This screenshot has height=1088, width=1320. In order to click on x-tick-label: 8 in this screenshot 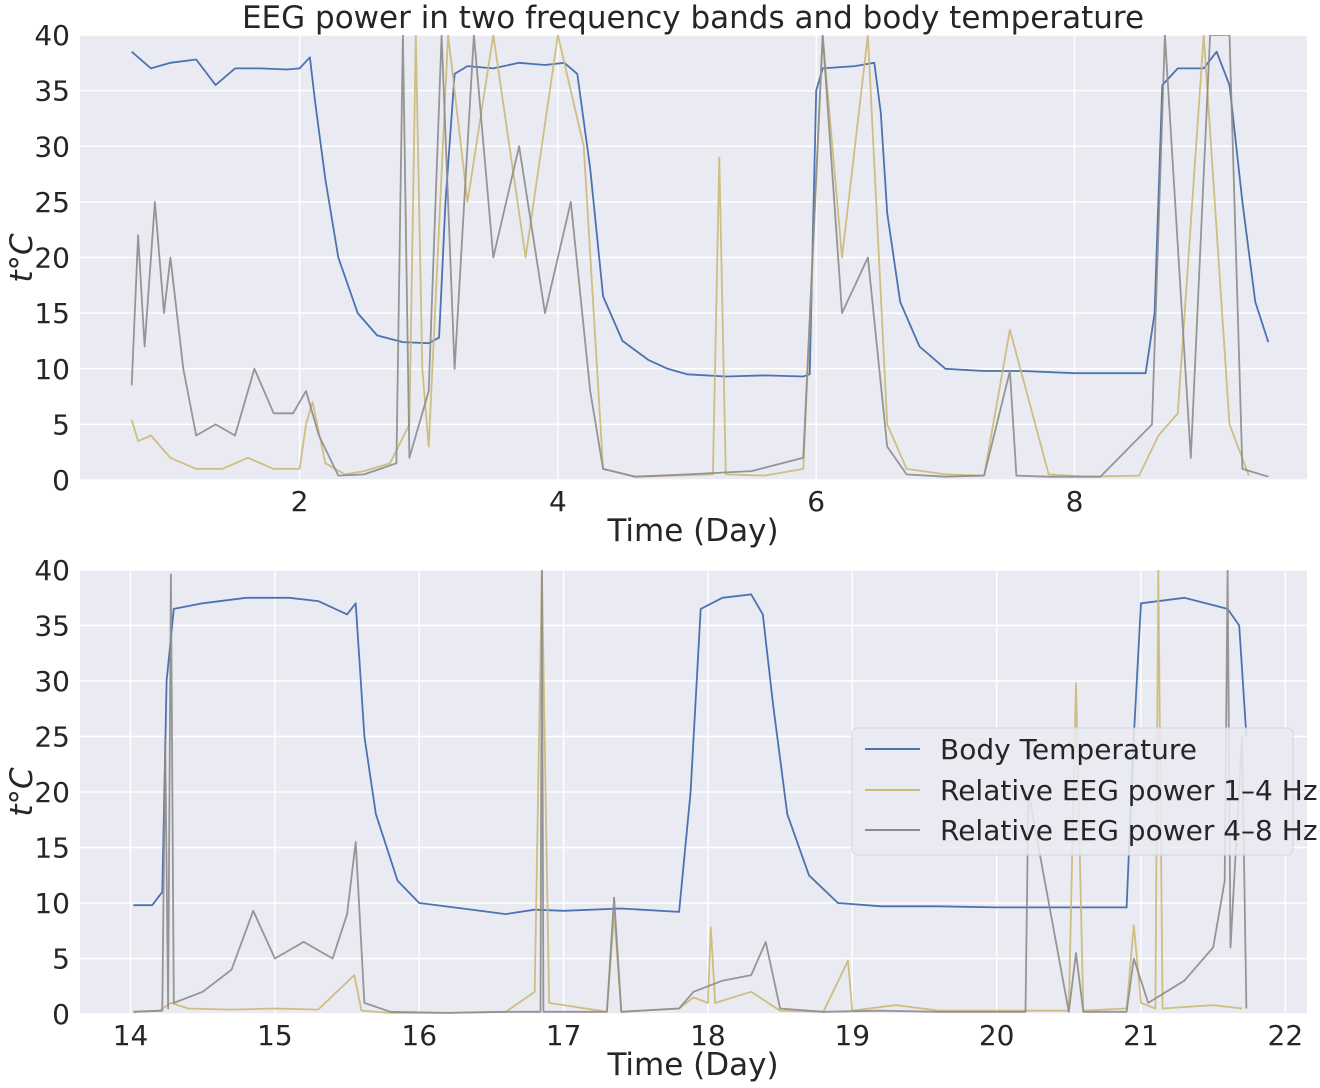, I will do `click(1075, 501)`.